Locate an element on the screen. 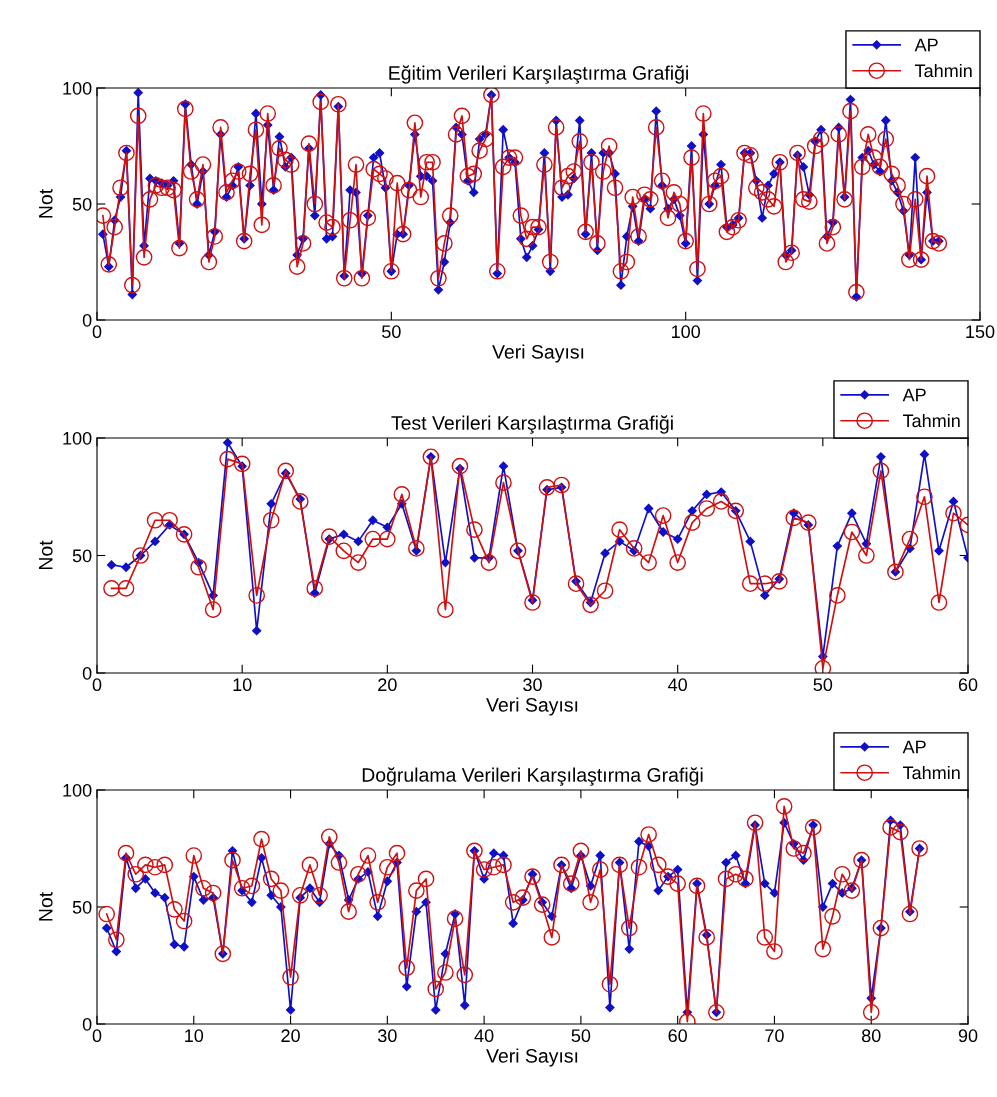  chart-title: Test Verileri Karşılaştırma Grafiği is located at coordinates (532, 424).